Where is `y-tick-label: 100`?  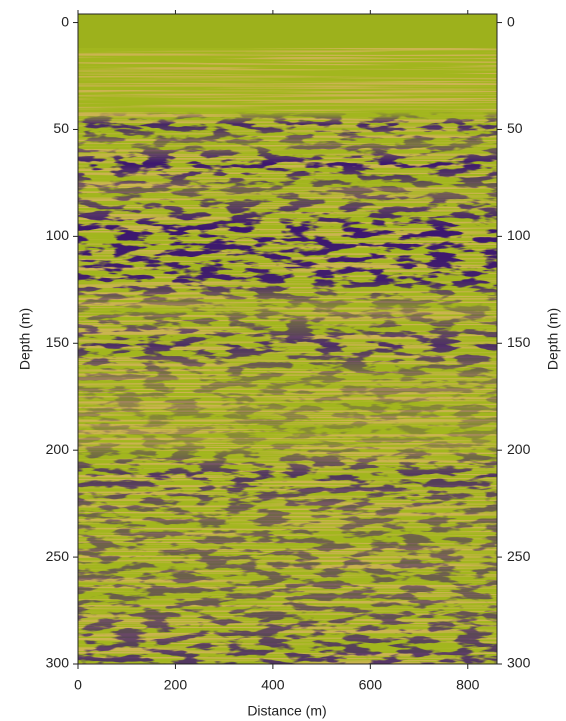
y-tick-label: 100 is located at coordinates (58, 235).